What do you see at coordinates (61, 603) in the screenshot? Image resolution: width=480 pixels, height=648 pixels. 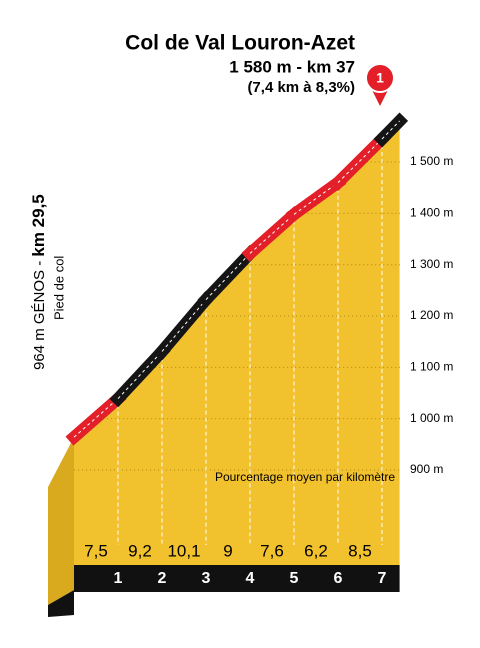 I see `base-side` at bounding box center [61, 603].